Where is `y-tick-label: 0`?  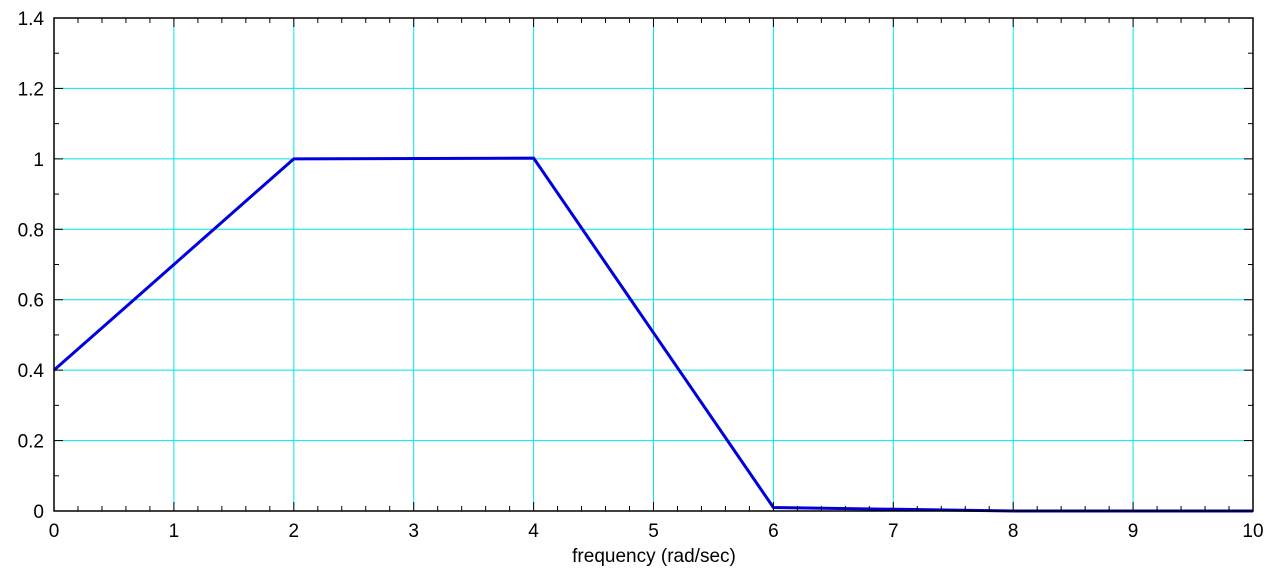
y-tick-label: 0 is located at coordinates (38, 512).